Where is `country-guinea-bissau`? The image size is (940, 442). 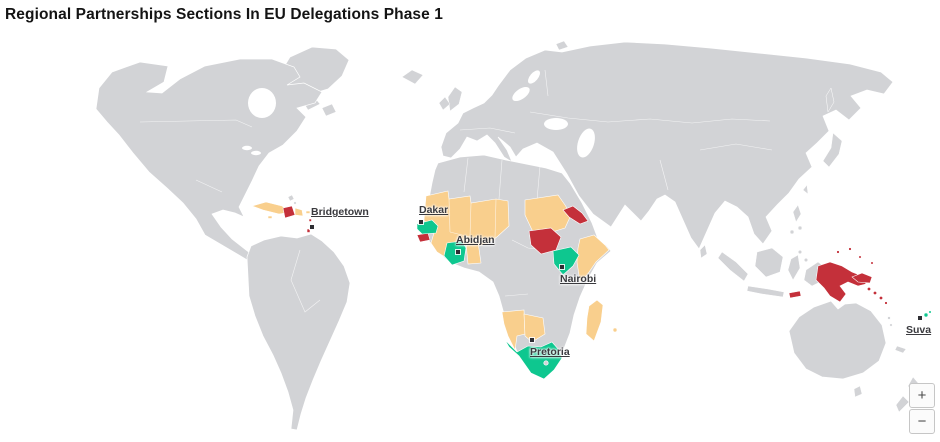
country-guinea-bissau is located at coordinates (423, 237).